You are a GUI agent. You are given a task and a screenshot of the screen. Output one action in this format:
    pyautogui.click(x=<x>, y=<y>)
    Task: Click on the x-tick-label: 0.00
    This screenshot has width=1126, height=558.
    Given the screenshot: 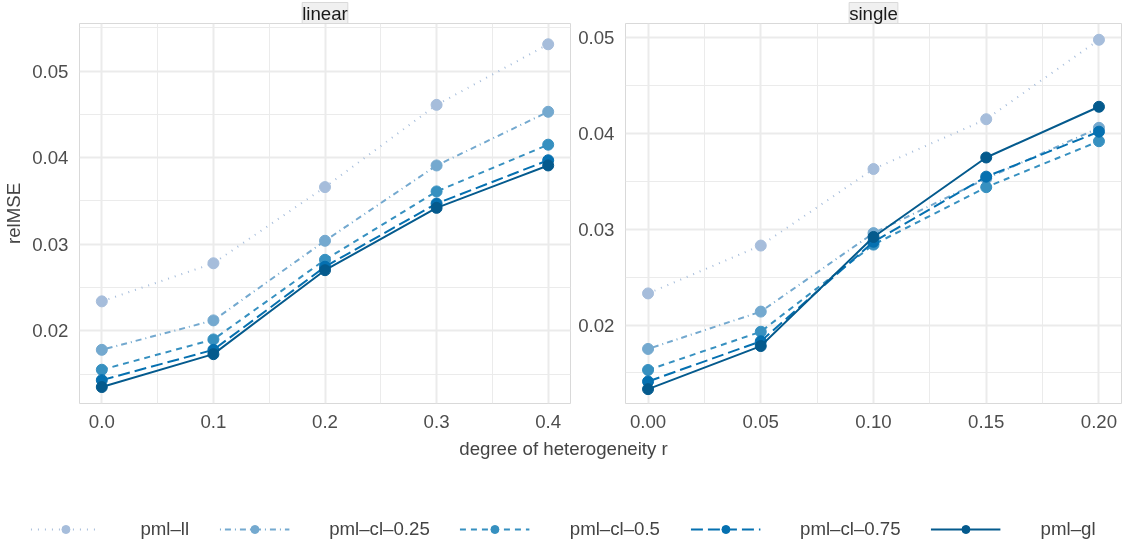 What is the action you would take?
    pyautogui.click(x=648, y=421)
    